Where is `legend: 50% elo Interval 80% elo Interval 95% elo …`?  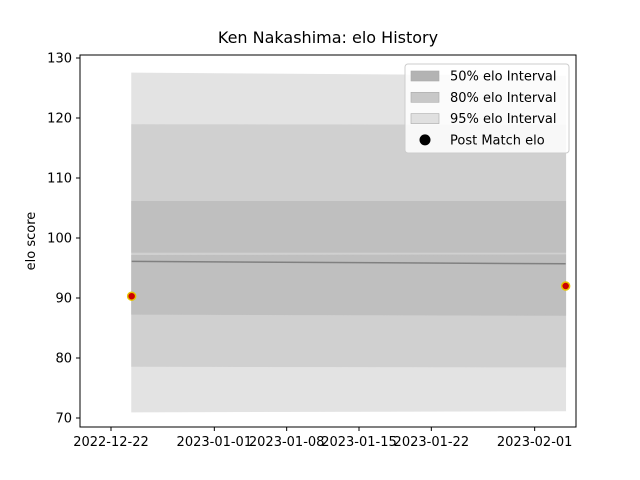
legend: 50% elo Interval 80% elo Interval 95% elo … is located at coordinates (487, 108).